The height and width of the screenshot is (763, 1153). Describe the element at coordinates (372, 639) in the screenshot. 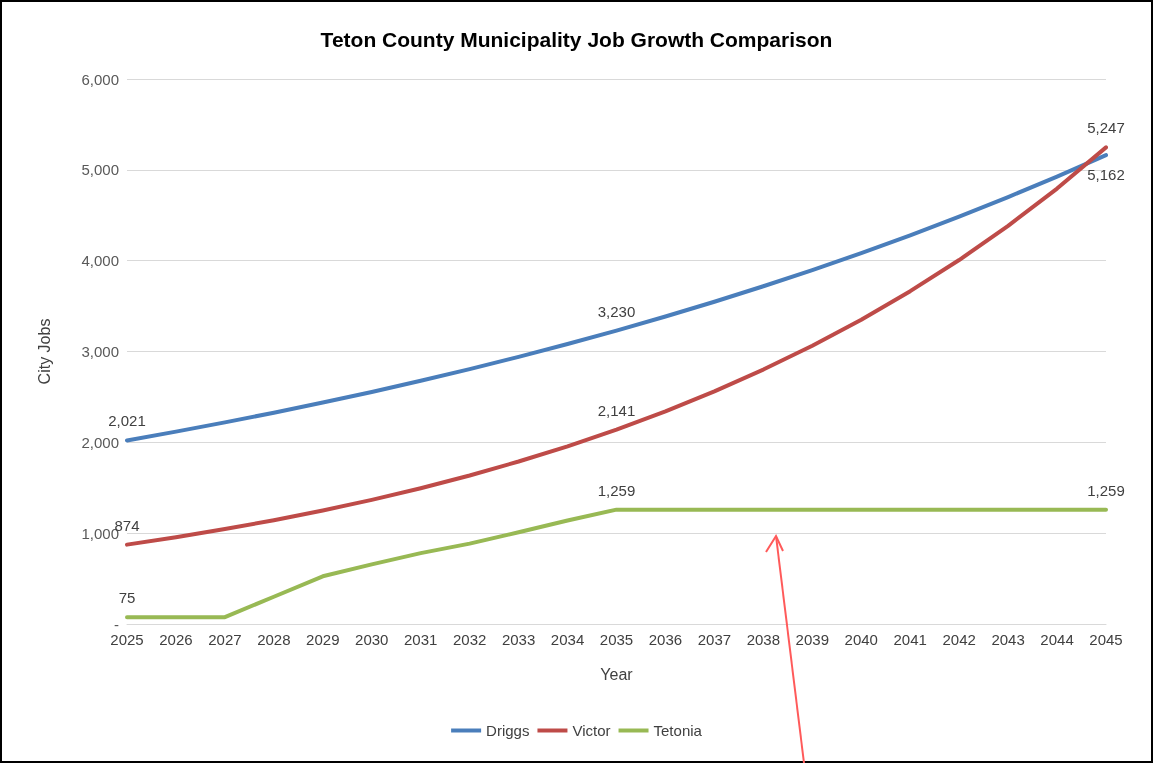

I see `x-tick-label: 2030` at that location.